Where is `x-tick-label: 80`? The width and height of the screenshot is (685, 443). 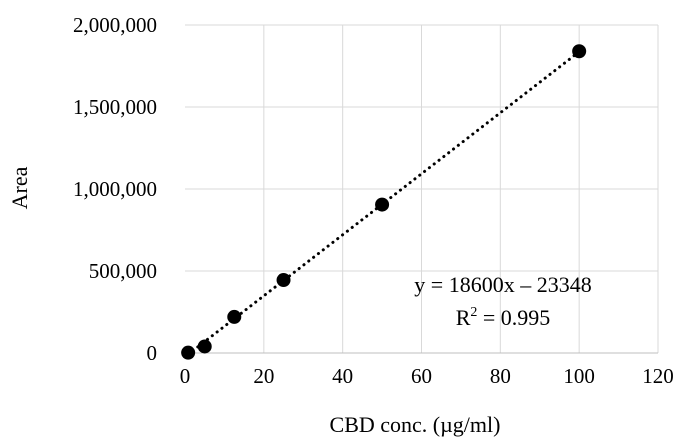
x-tick-label: 80 is located at coordinates (500, 376).